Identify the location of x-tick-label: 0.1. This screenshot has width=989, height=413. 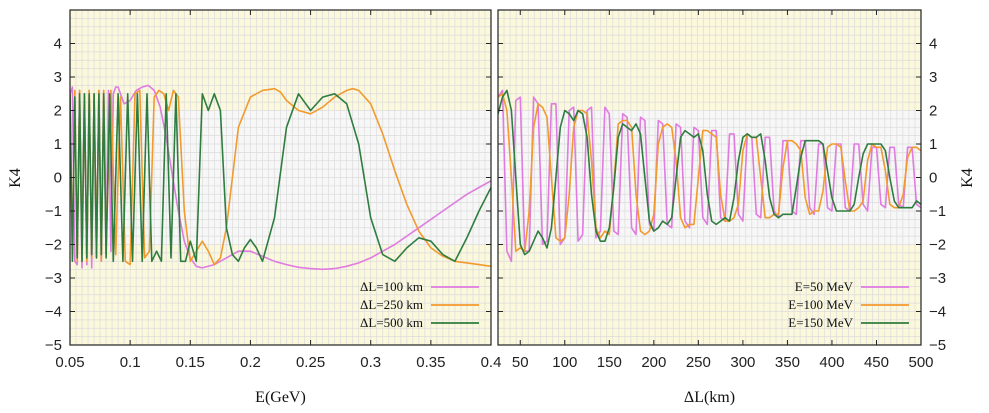
(130, 362).